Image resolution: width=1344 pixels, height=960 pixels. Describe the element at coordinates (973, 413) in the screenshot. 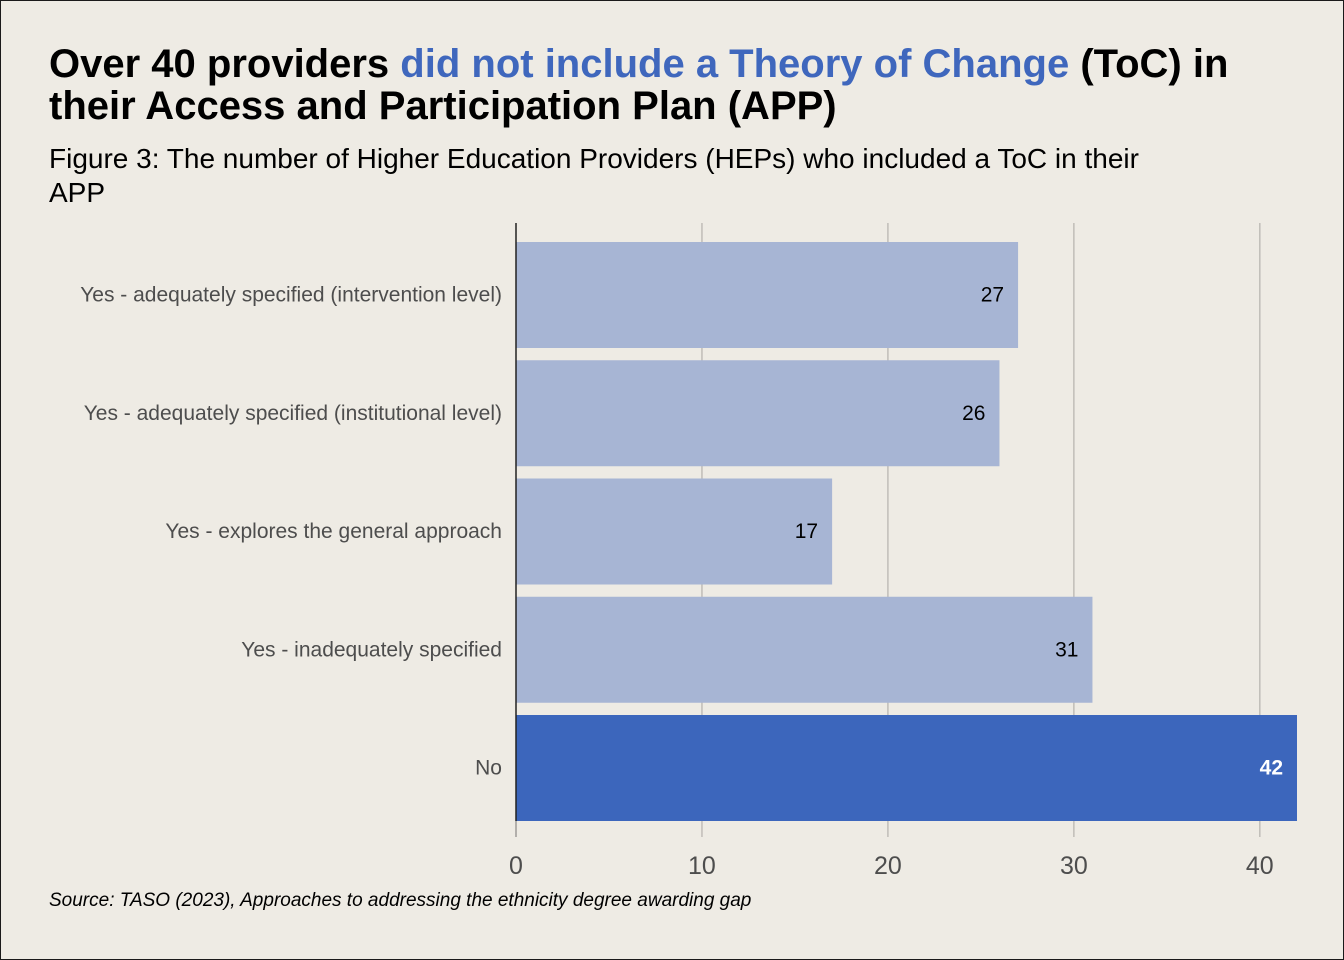

I see `value-label: 26` at that location.